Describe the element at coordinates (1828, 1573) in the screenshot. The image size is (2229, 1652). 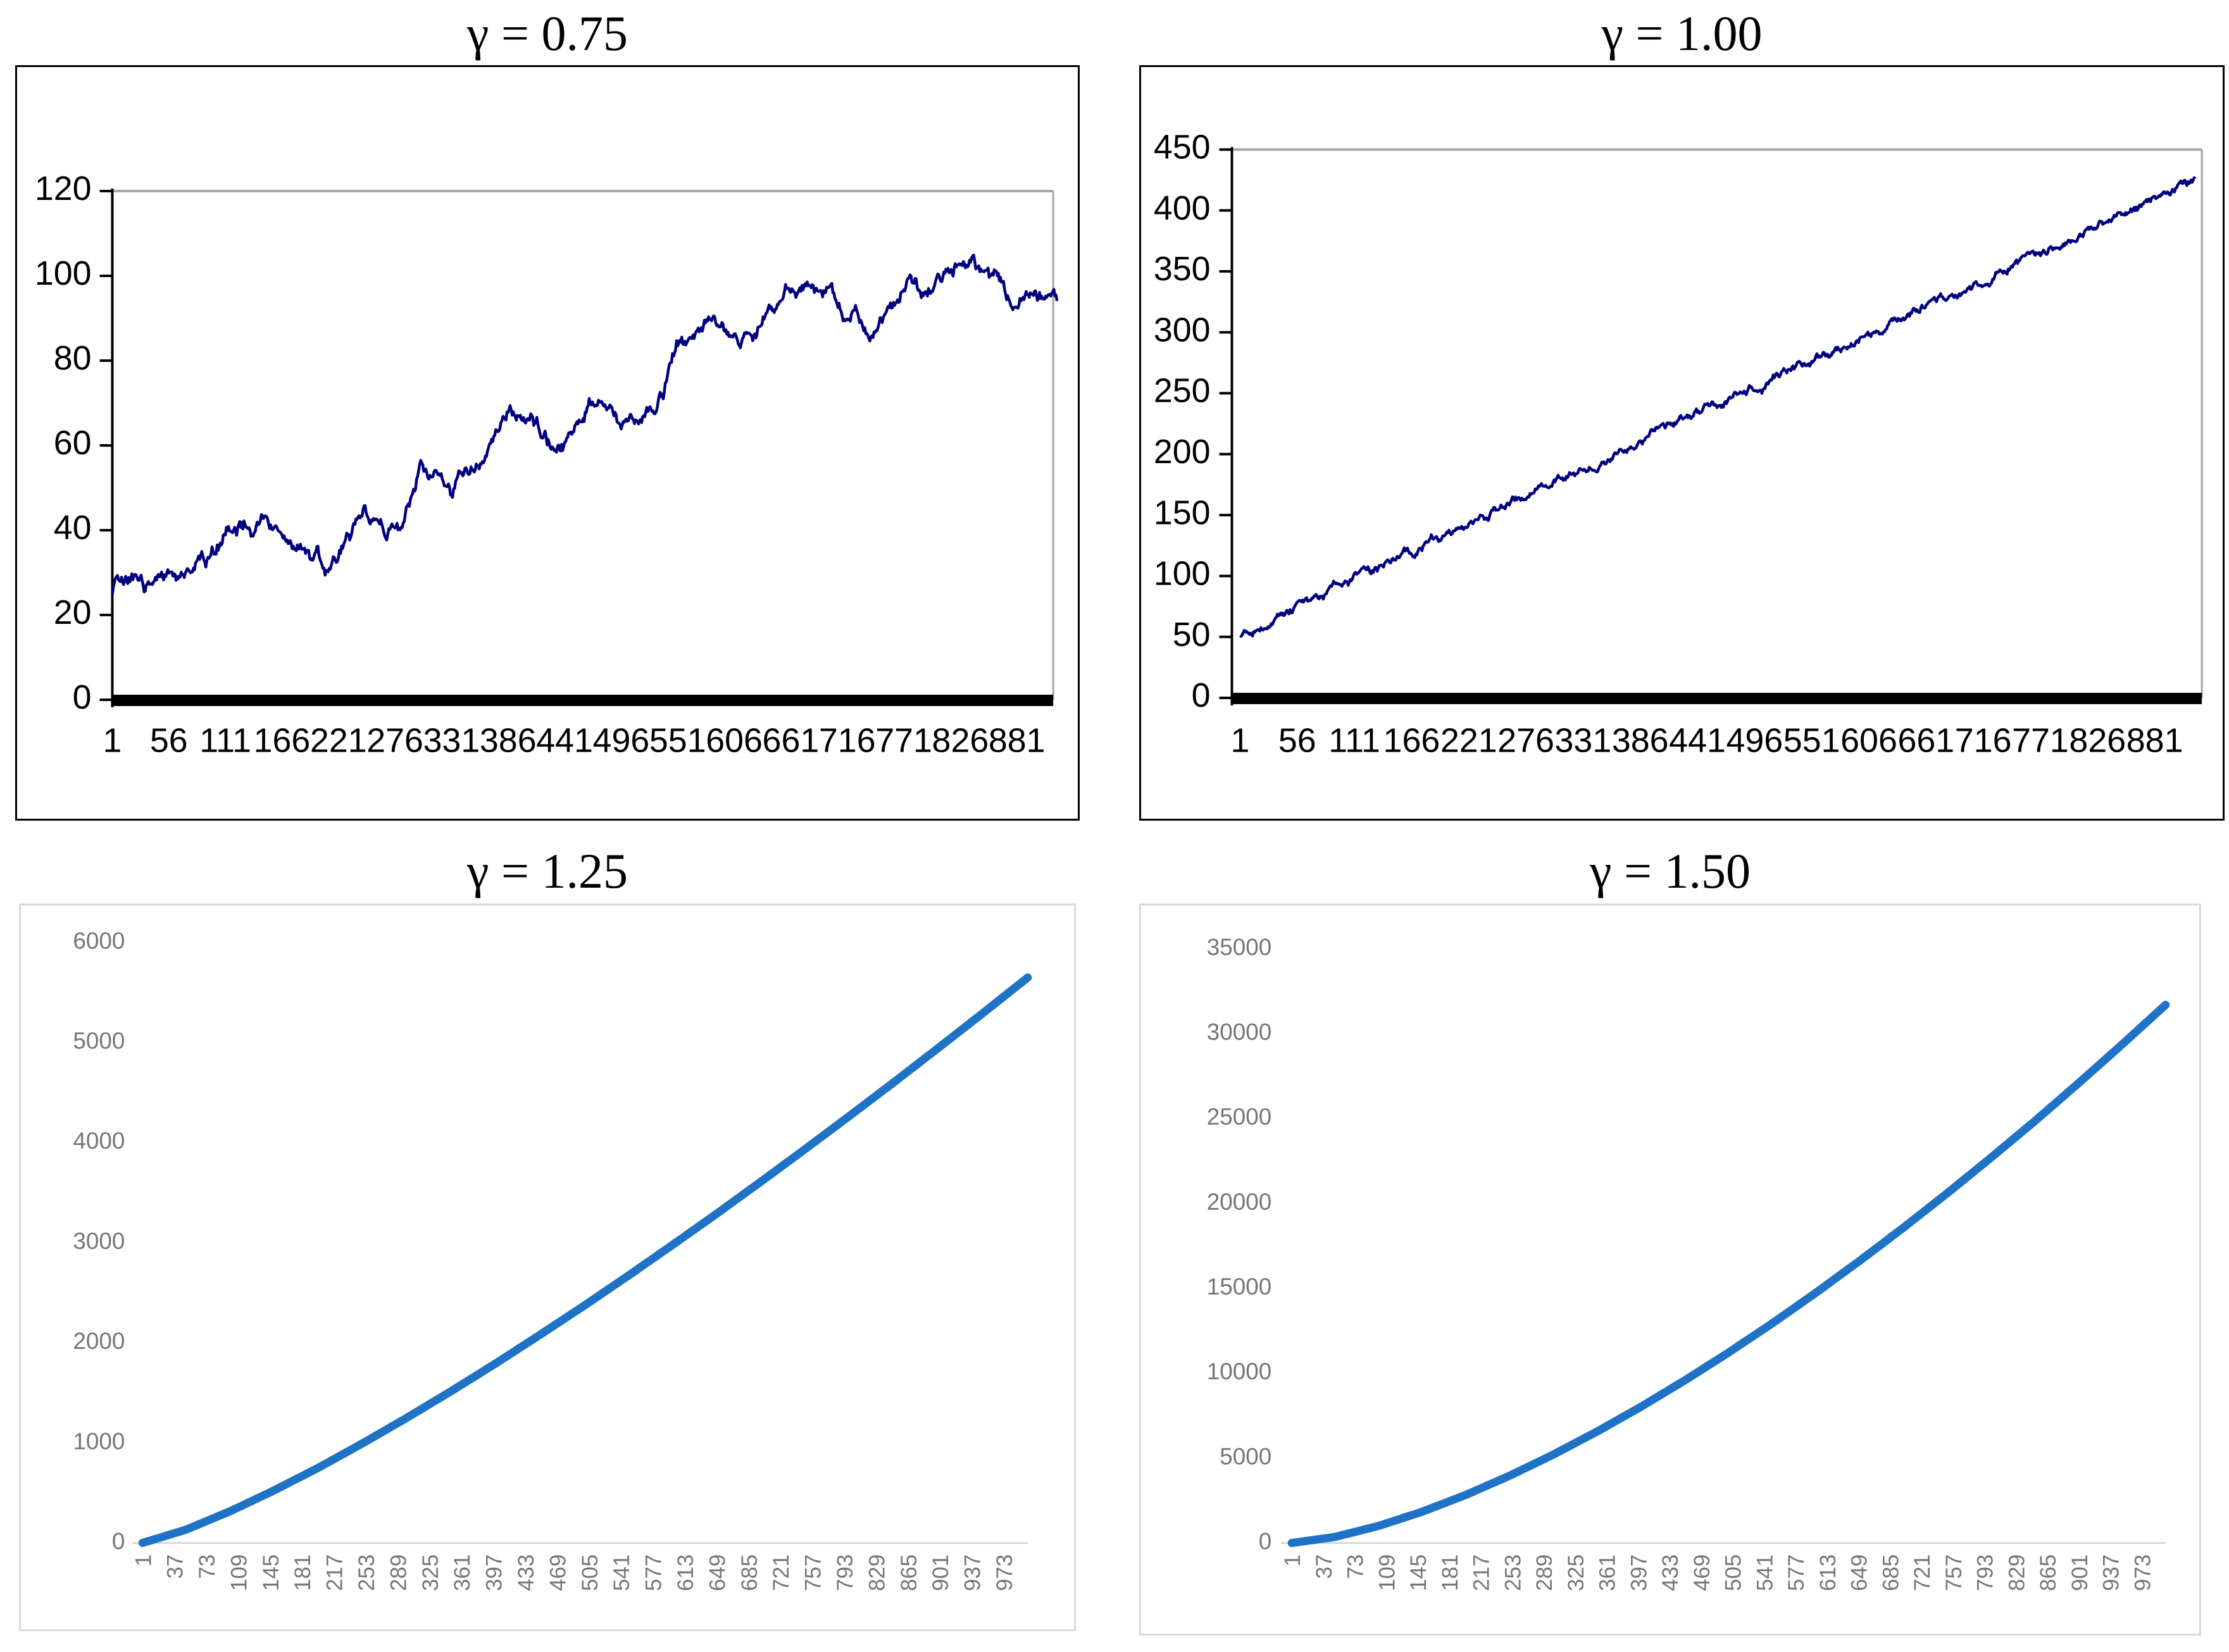
I see `svg-text: 613` at that location.